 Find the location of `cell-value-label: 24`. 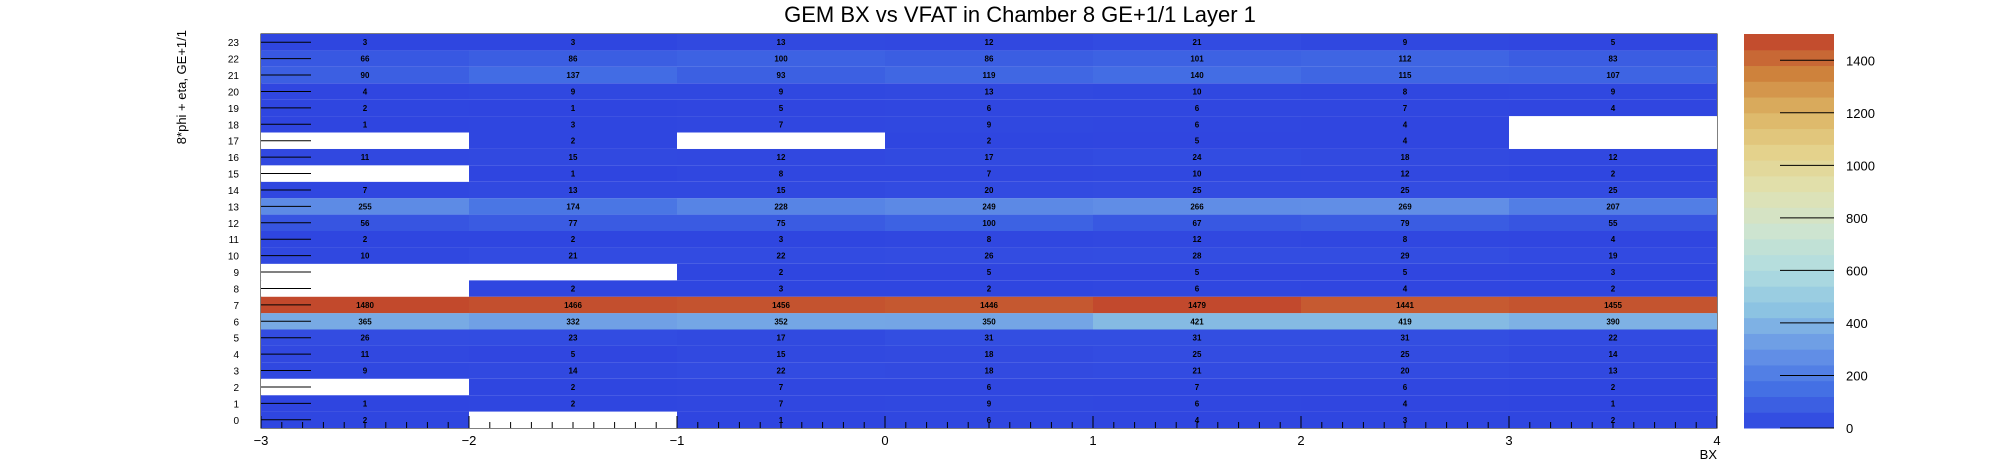

cell-value-label: 24 is located at coordinates (1197, 157).